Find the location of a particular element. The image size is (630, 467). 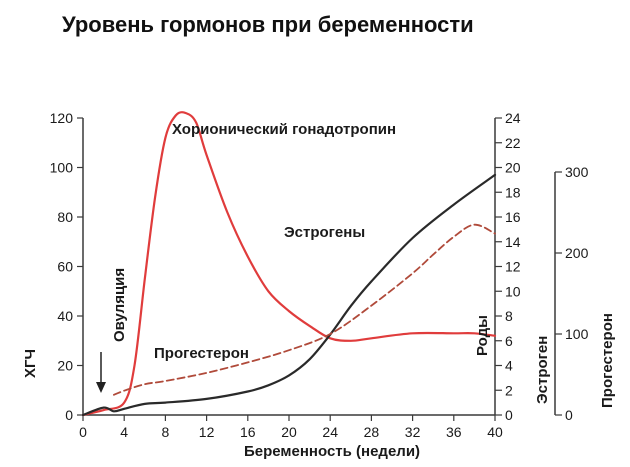

left-tick-label: 80 is located at coordinates (65, 217).